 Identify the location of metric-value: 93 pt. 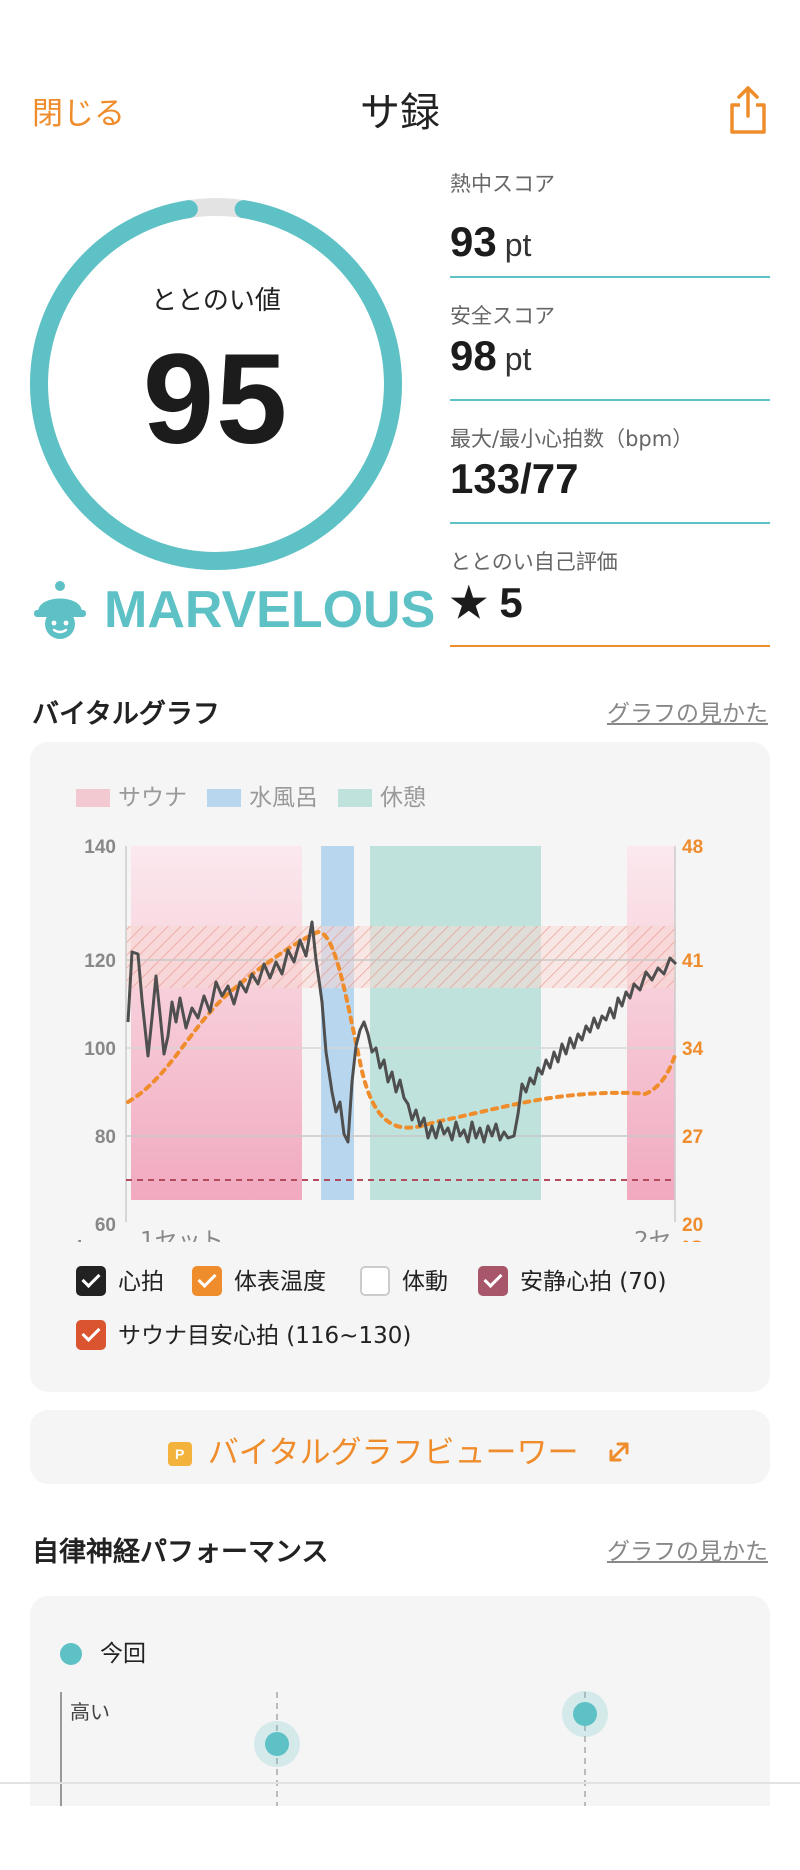
(491, 241).